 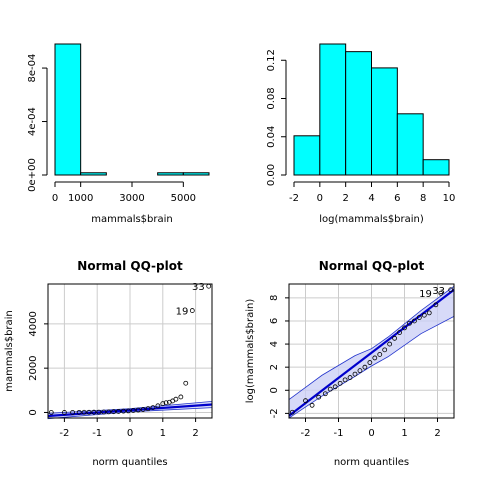 I want to click on panel-3-point-label: 19, so click(x=182, y=312).